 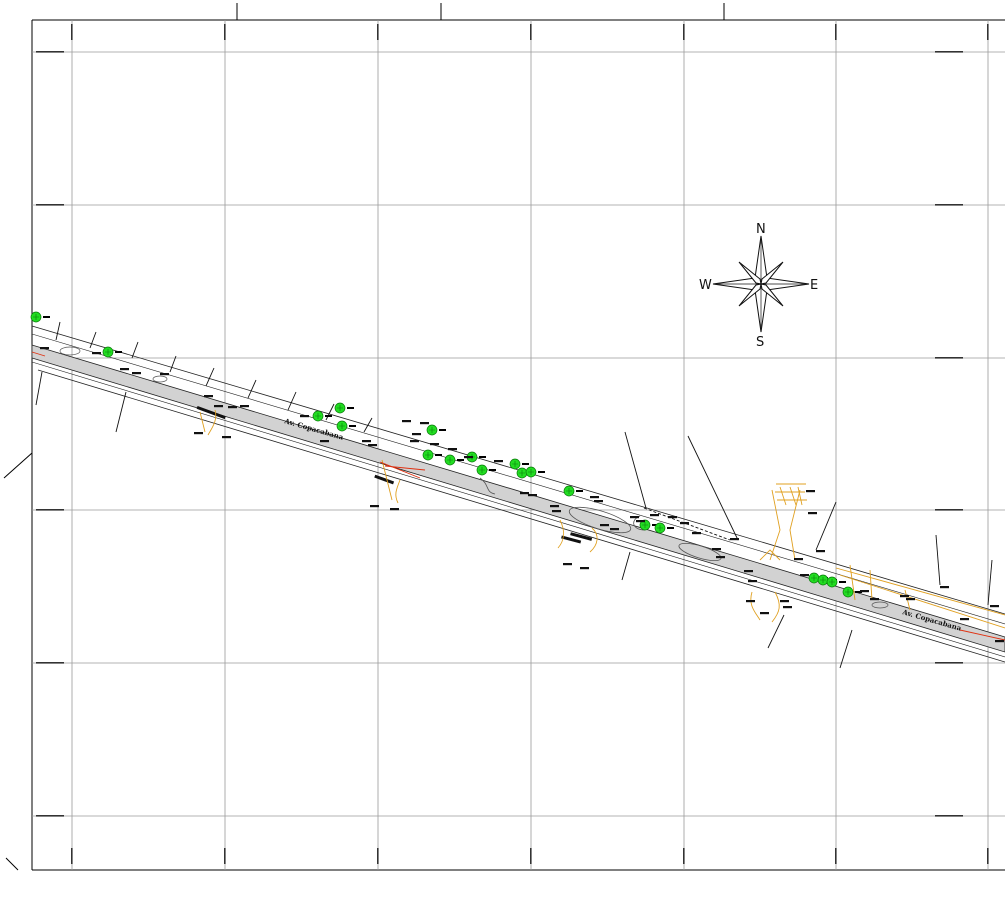 What do you see at coordinates (394, 474) in the screenshot?
I see `cross-street-labels` at bounding box center [394, 474].